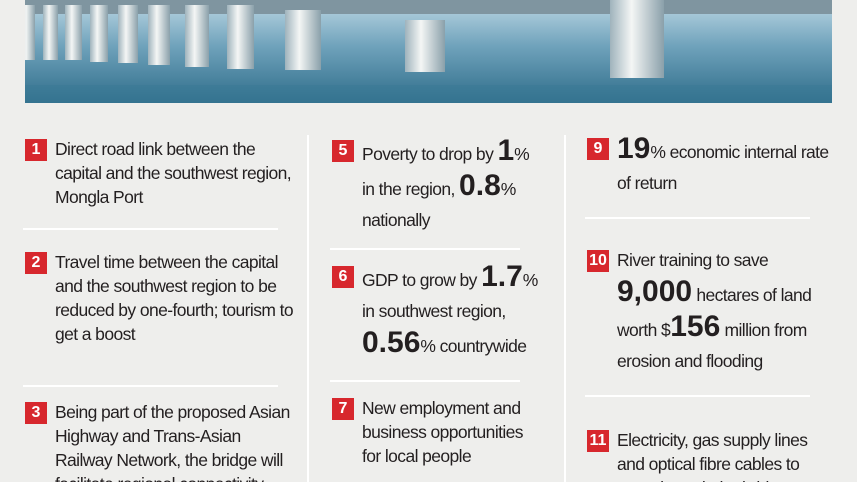 Image resolution: width=857 pixels, height=482 pixels. Describe the element at coordinates (693, 260) in the screenshot. I see `text: River training to save` at that location.